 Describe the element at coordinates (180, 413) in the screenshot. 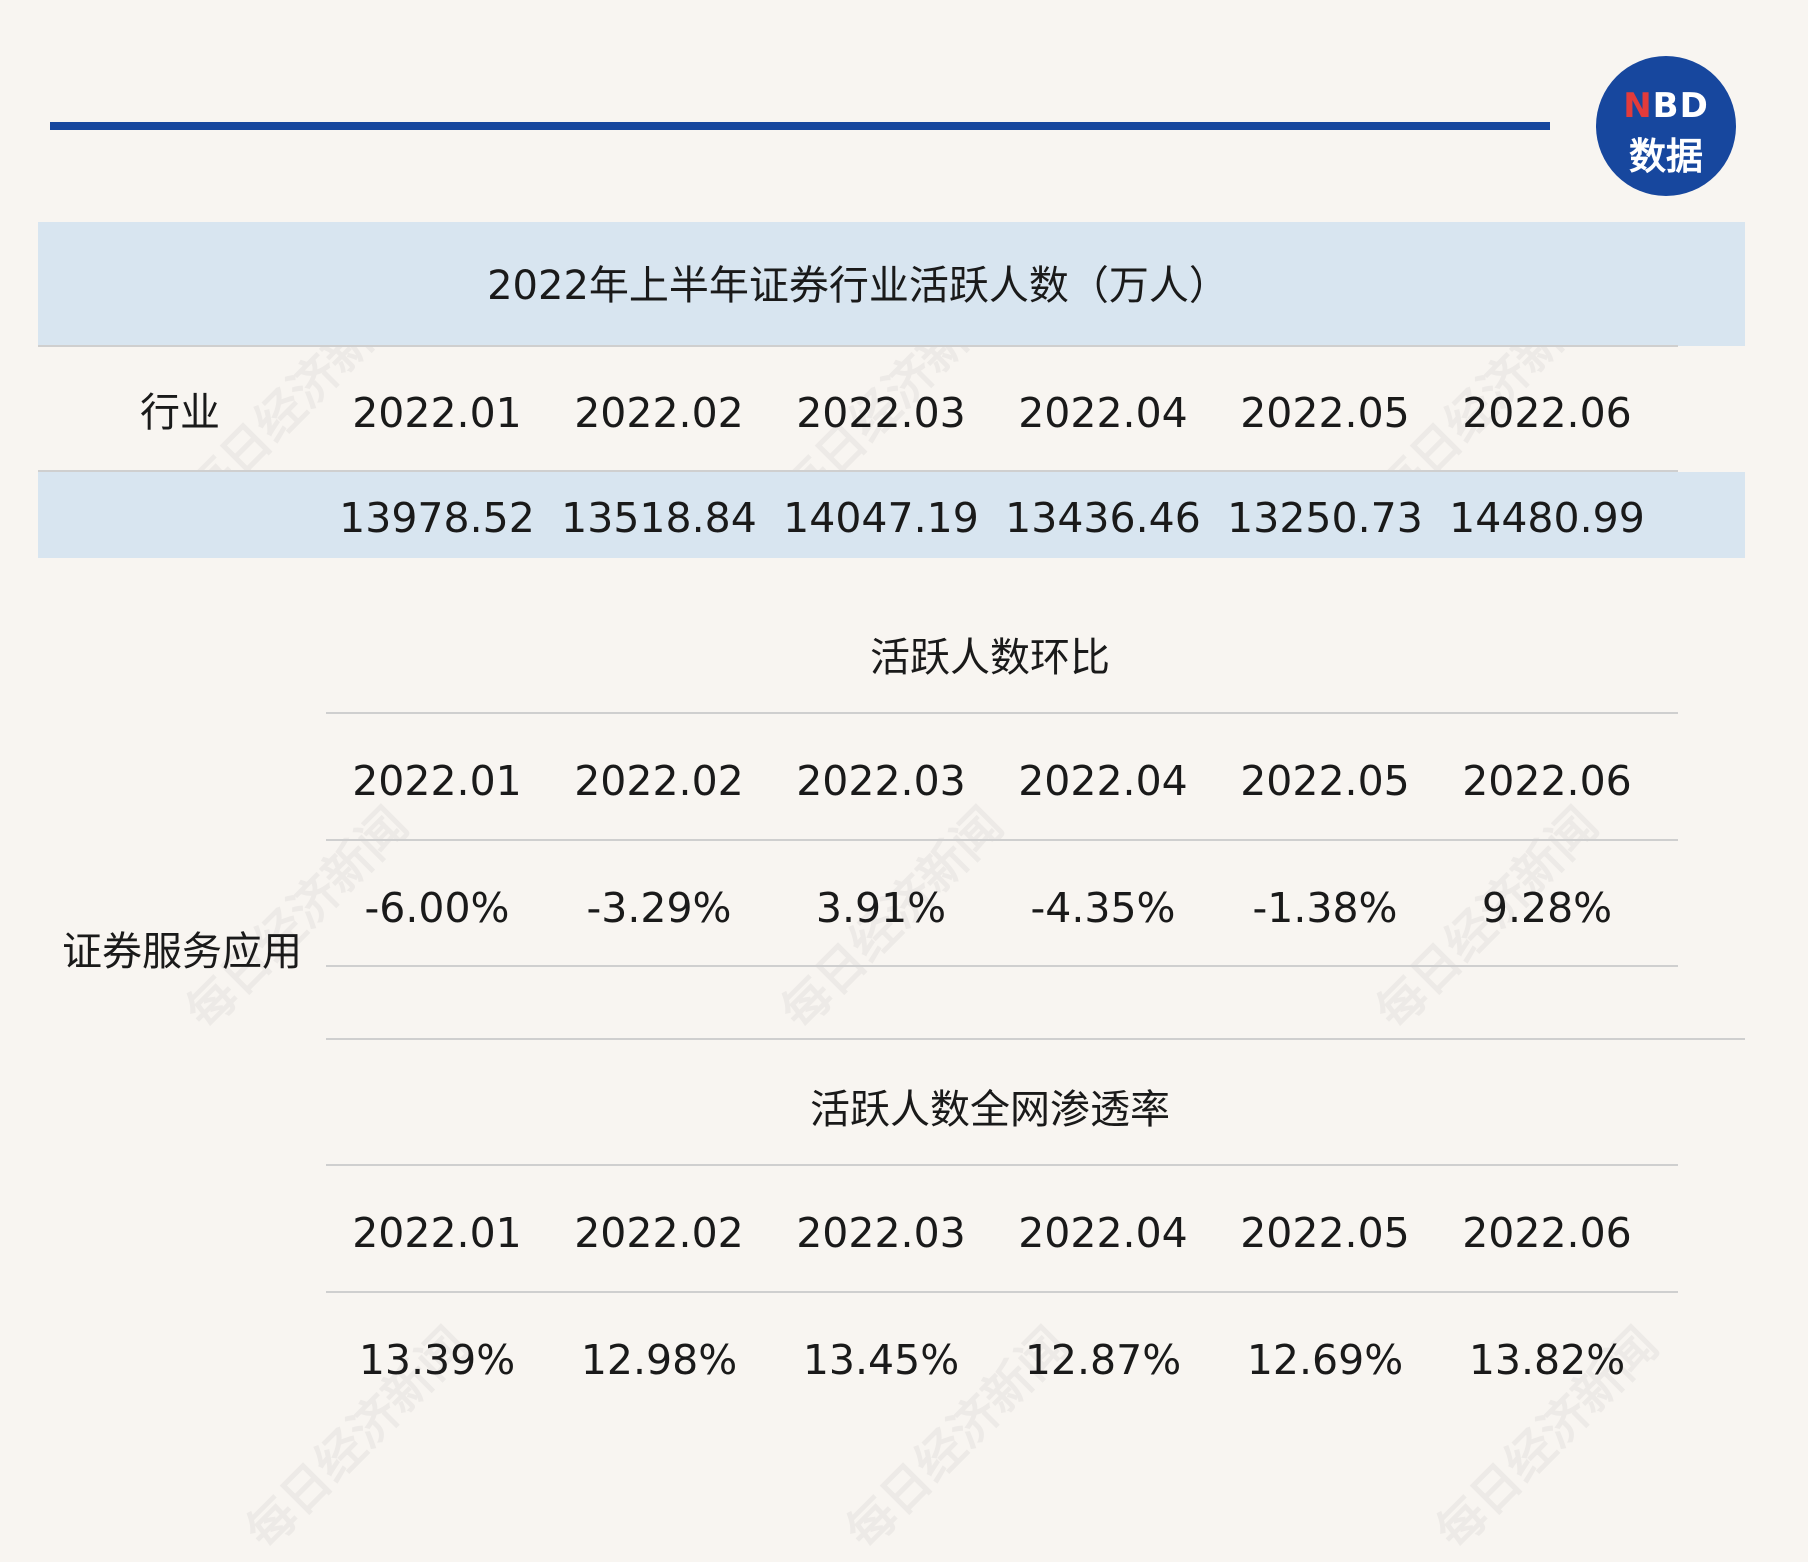

I see `row-label-industry: 行业` at that location.